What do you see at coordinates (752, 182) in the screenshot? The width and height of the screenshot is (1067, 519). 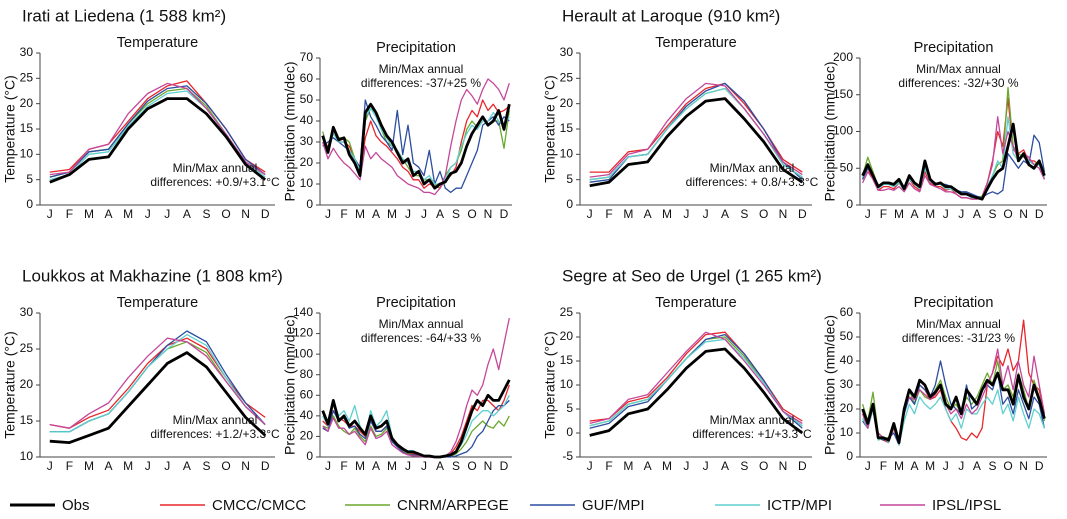 I see `annotation: differences: + 0.8/+3.3°C` at bounding box center [752, 182].